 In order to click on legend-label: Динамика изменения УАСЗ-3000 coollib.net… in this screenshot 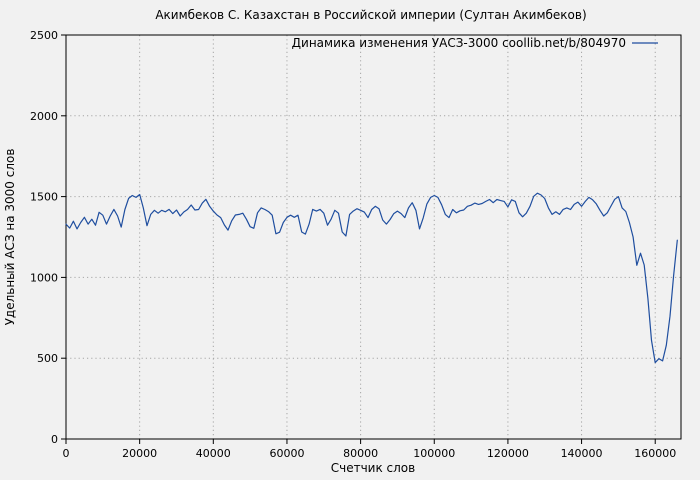, I will do `click(459, 43)`.